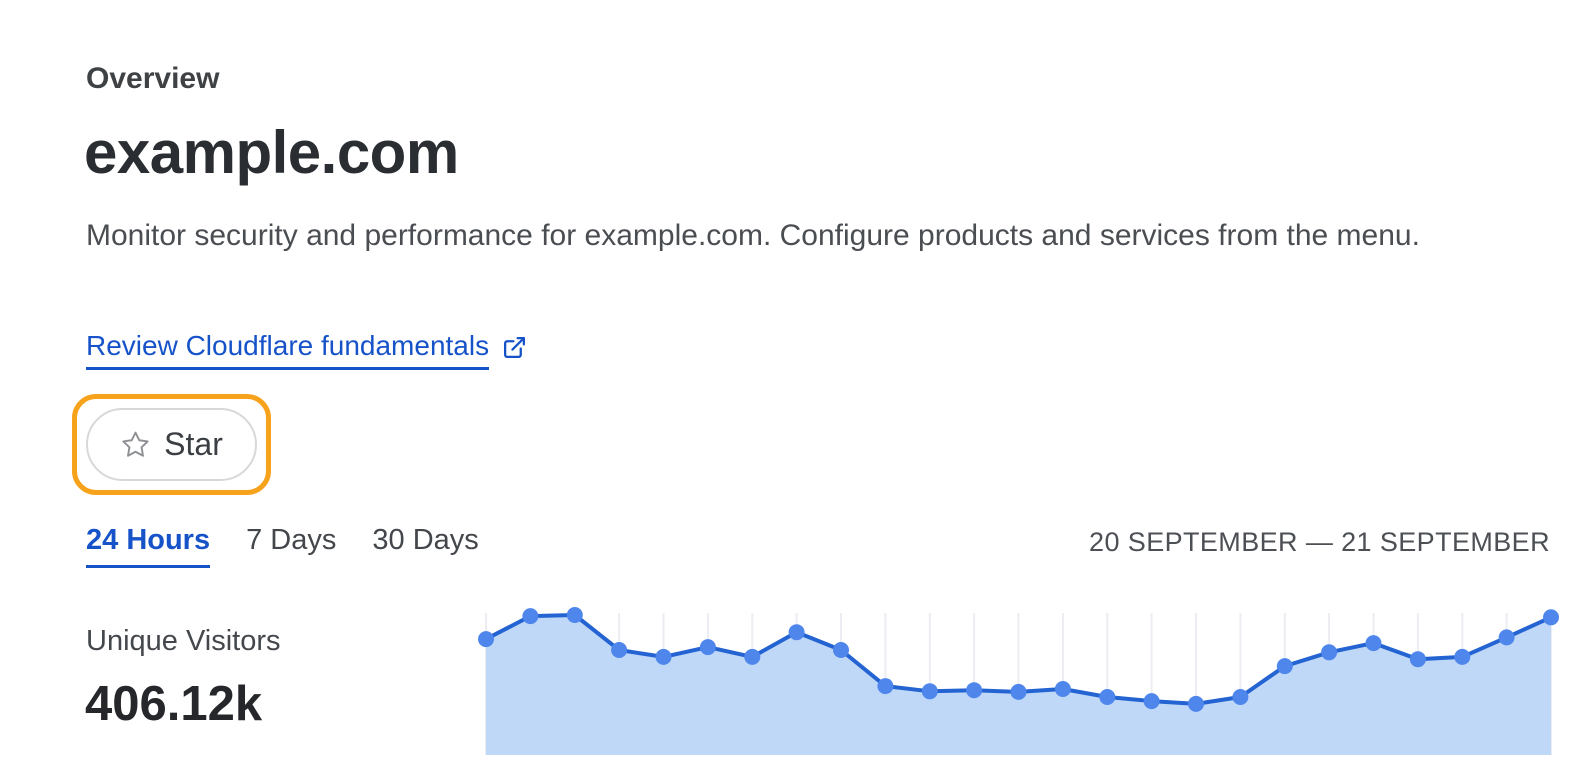  What do you see at coordinates (291, 540) in the screenshot?
I see `tab-7-days: 7 Days` at bounding box center [291, 540].